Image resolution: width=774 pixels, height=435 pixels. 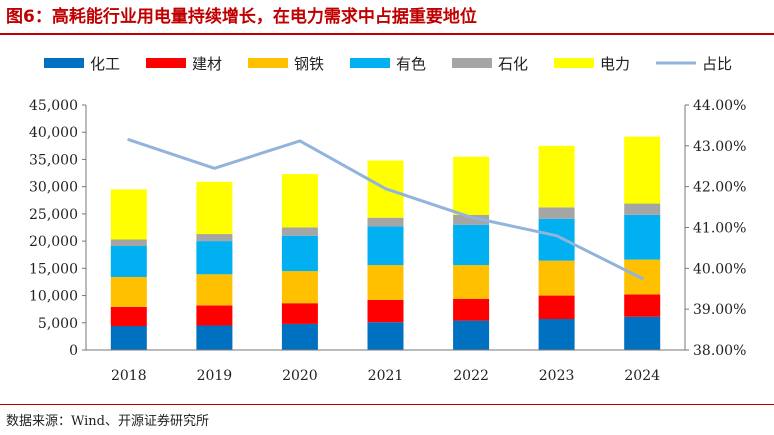 I want to click on bar-2020---0, so click(x=299, y=336).